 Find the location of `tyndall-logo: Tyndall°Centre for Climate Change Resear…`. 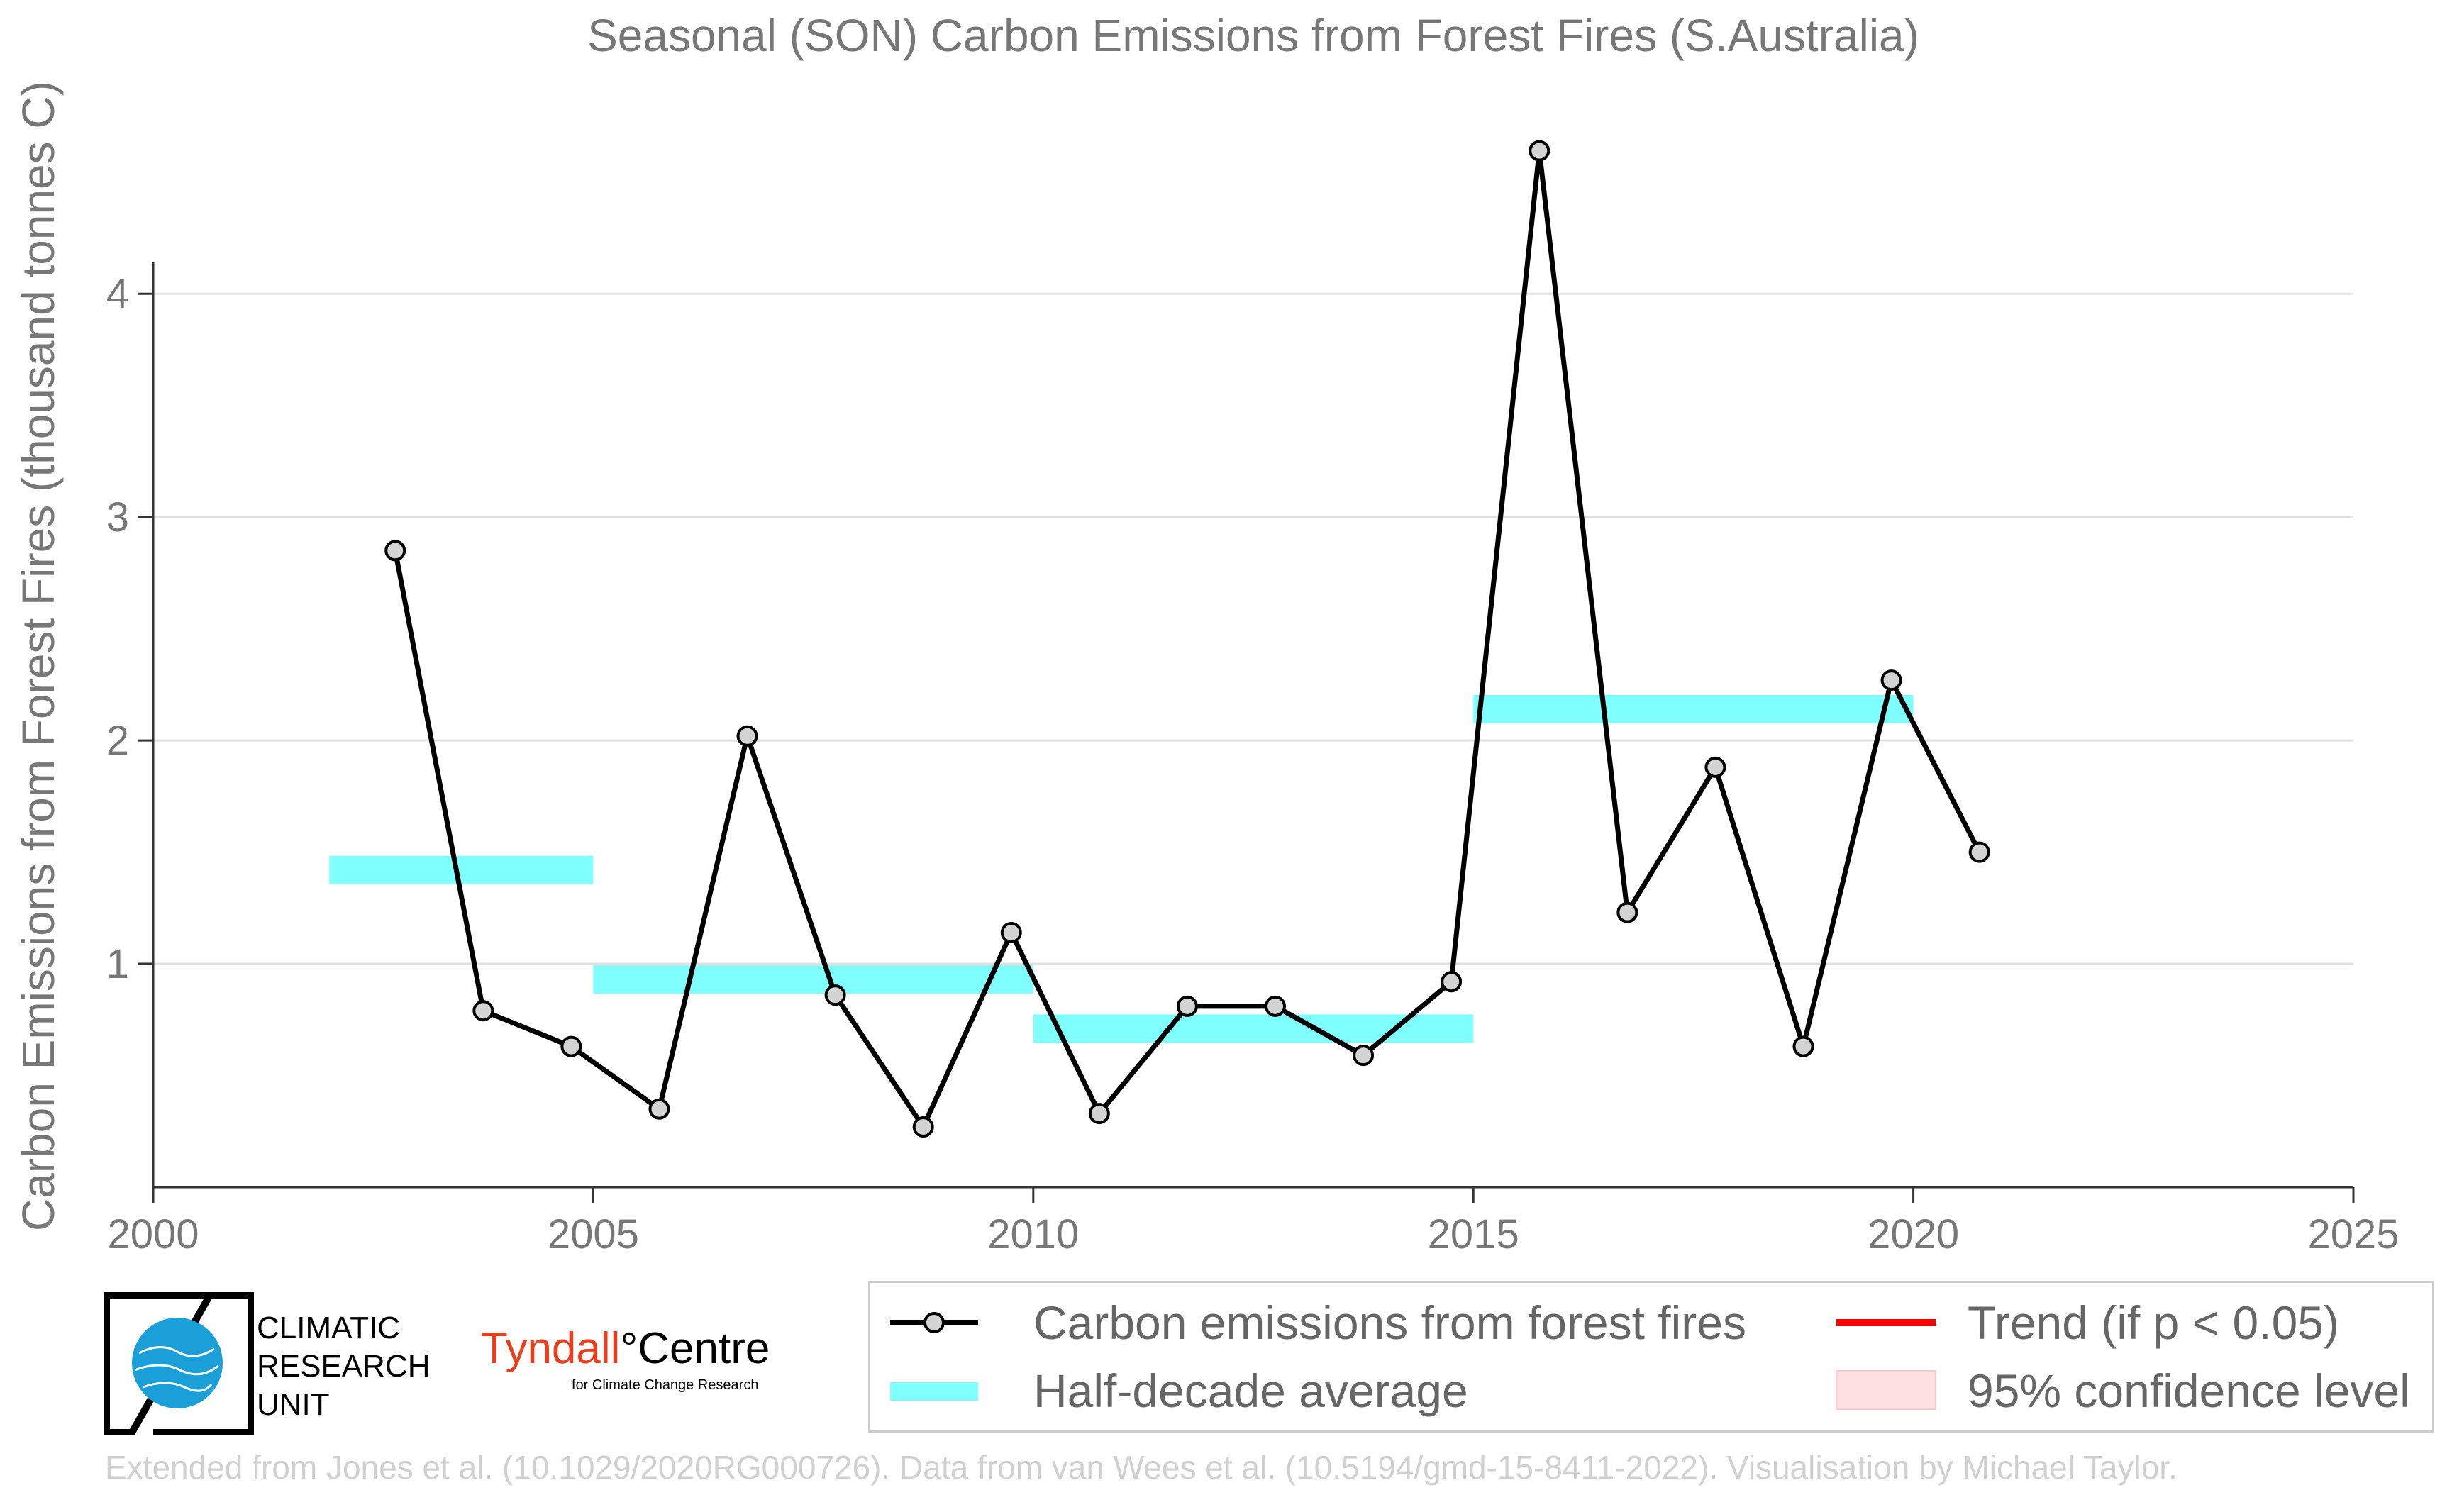

tyndall-logo: Tyndall°Centre for Climate Change Resear… is located at coordinates (625, 1358).